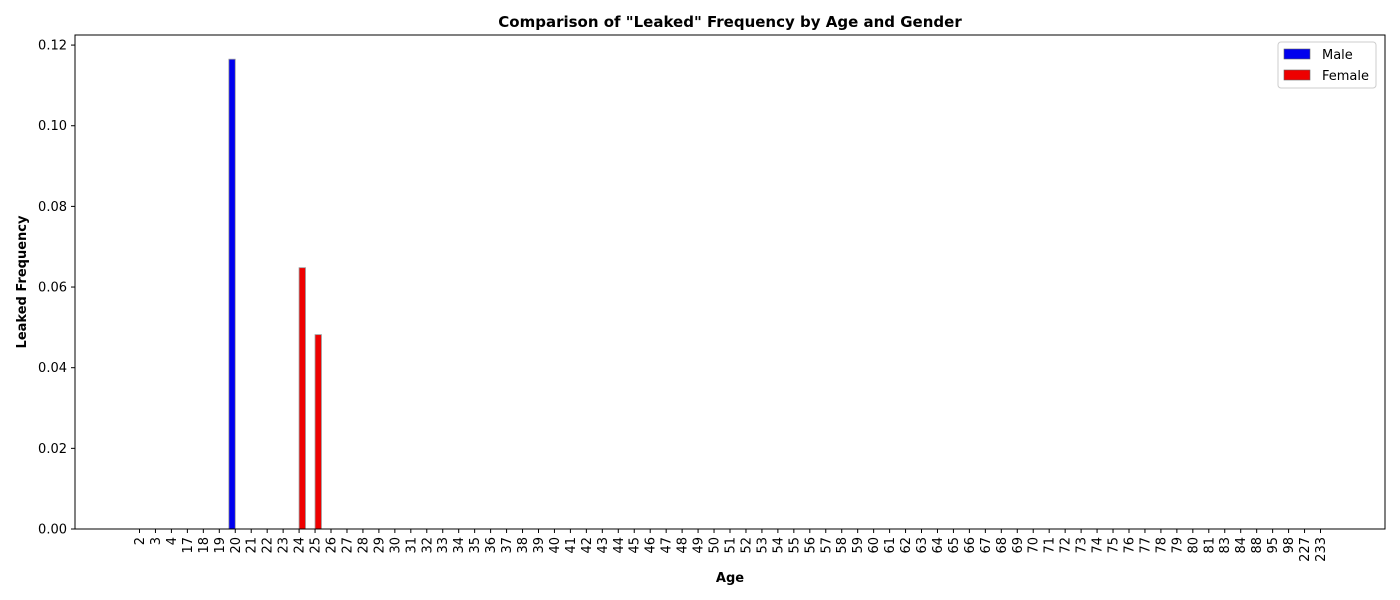 The image size is (1400, 600). What do you see at coordinates (52, 449) in the screenshot?
I see `y-tick-label: 0.02` at bounding box center [52, 449].